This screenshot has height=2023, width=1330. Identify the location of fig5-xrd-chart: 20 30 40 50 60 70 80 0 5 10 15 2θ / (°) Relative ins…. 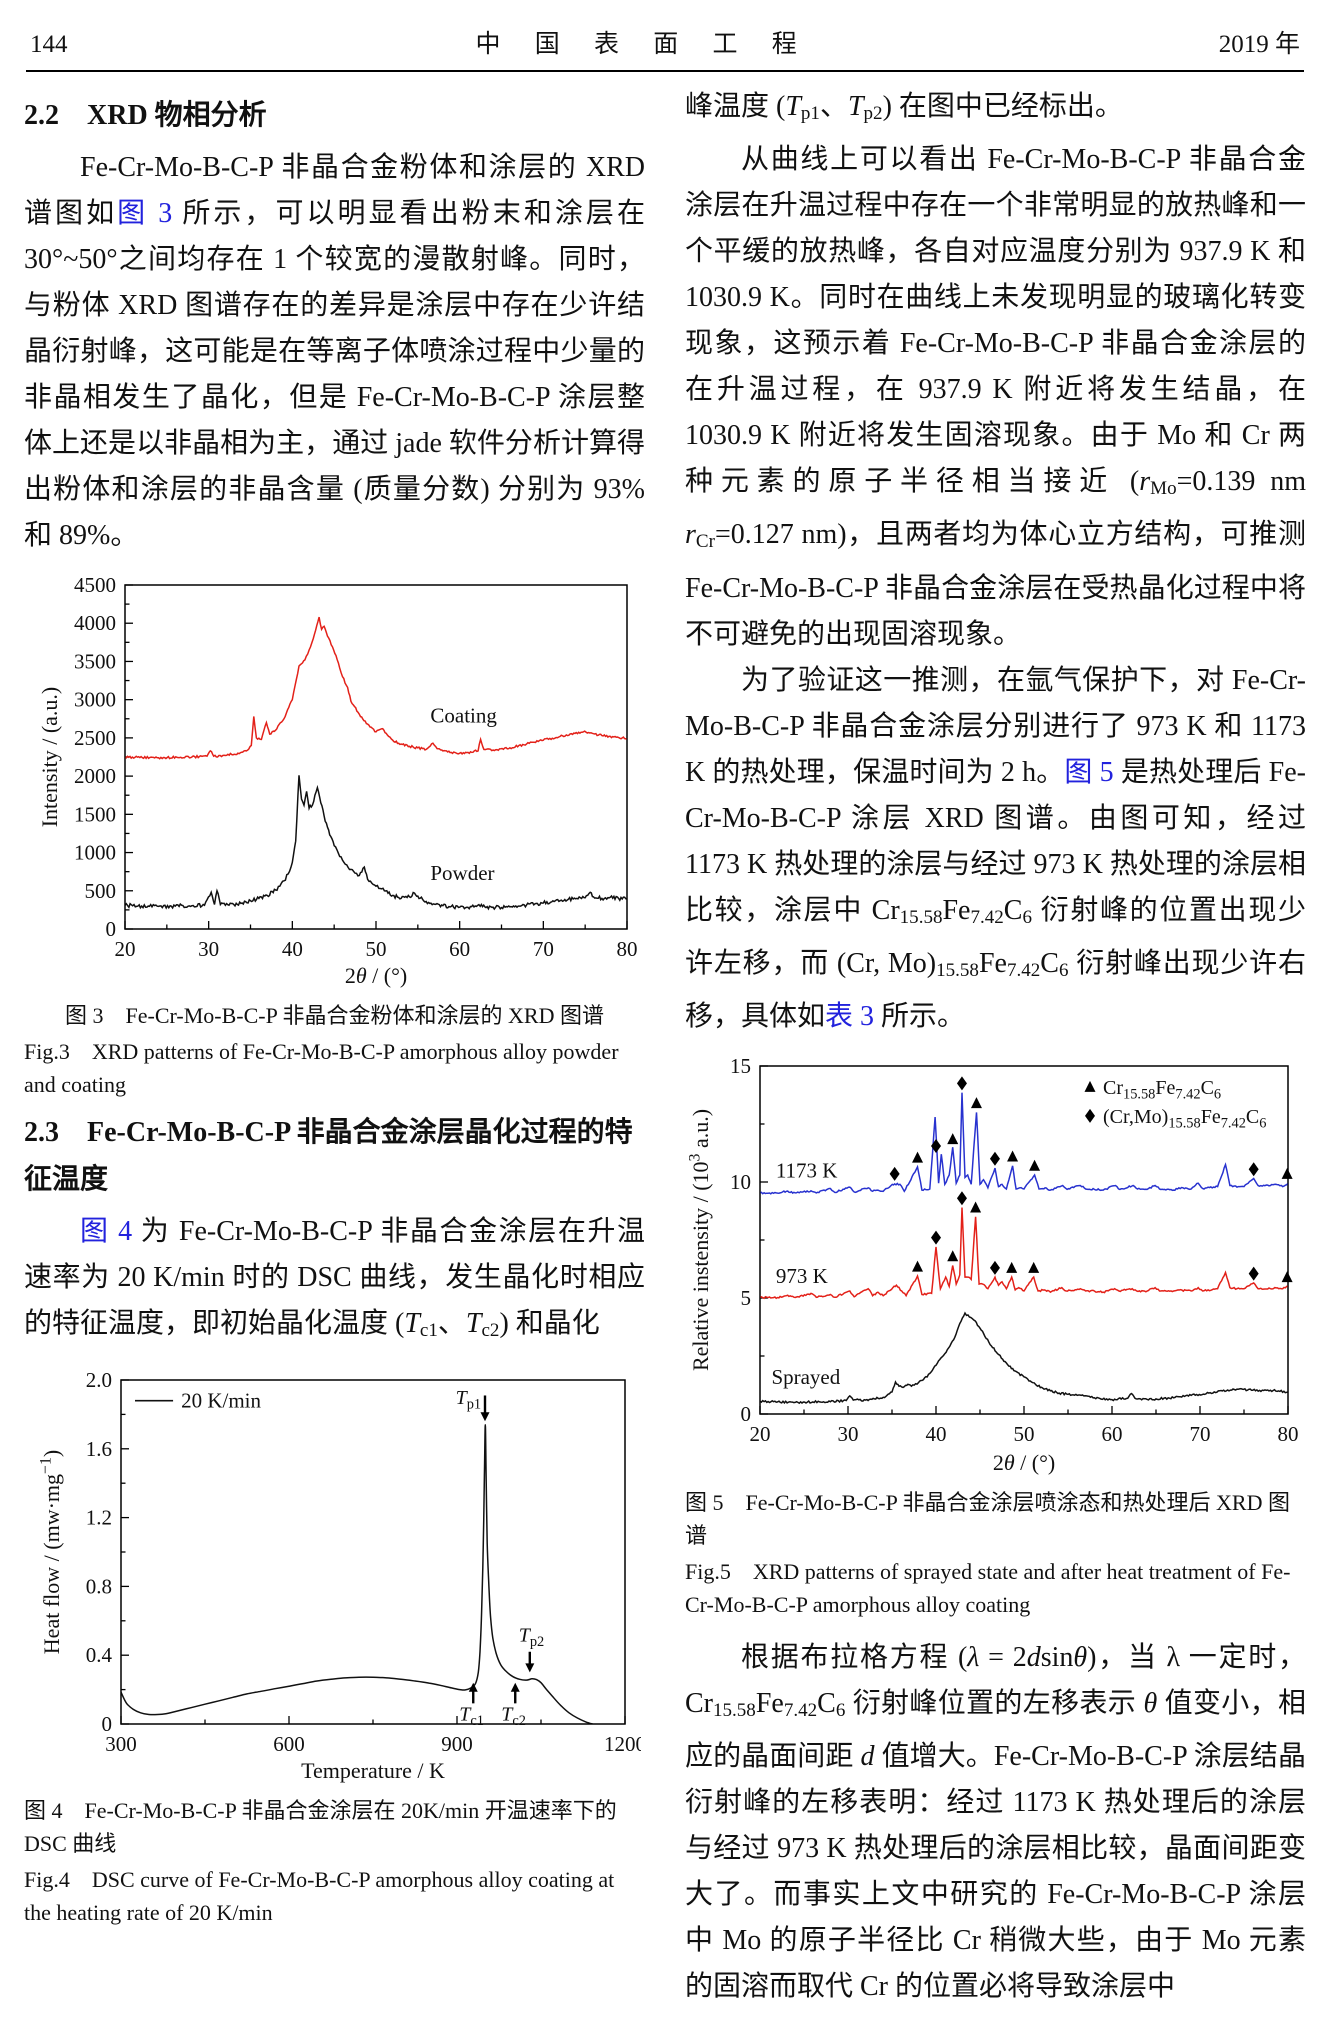
(993, 1264).